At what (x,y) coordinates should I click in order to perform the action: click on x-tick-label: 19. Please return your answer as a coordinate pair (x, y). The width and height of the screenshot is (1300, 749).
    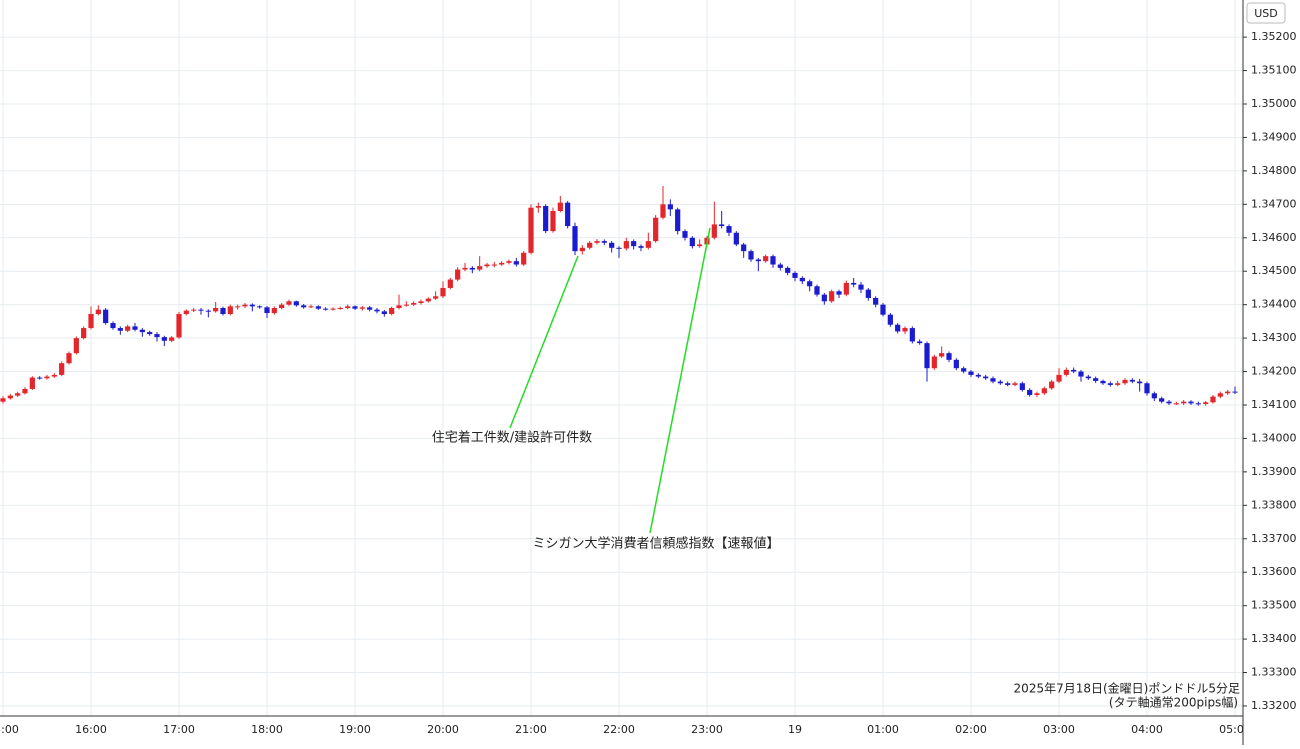
    Looking at the image, I should click on (795, 729).